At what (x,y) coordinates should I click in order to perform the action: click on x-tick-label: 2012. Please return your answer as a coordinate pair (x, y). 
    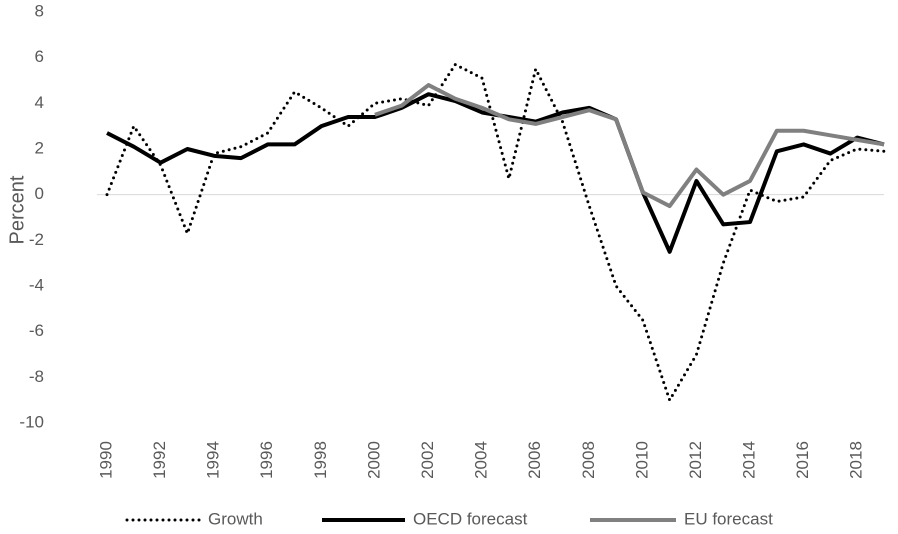
    Looking at the image, I should click on (695, 460).